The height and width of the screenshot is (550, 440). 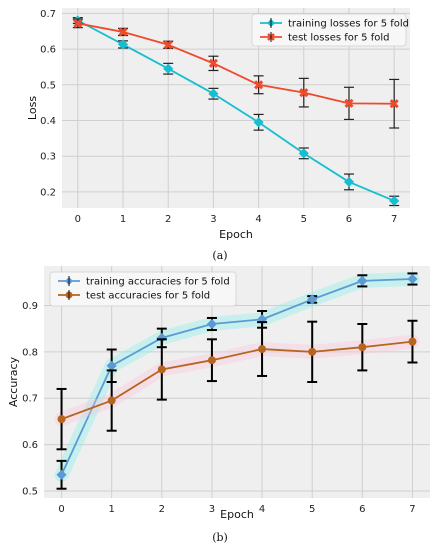 I want to click on legend-item: test accuracies for 5 fold, so click(x=134, y=296).